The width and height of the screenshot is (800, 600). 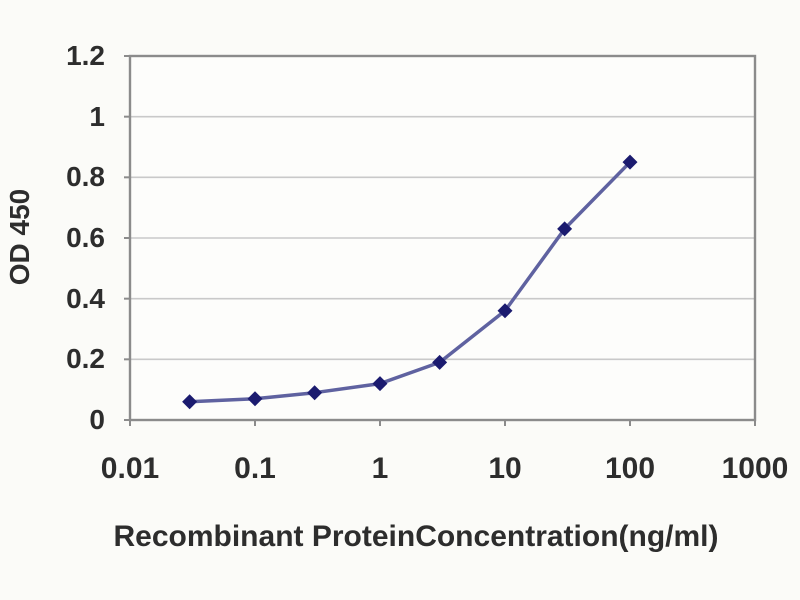 What do you see at coordinates (416, 536) in the screenshot?
I see `x-axis-title: Recombinant ProteinConcentration(ng/ml)` at bounding box center [416, 536].